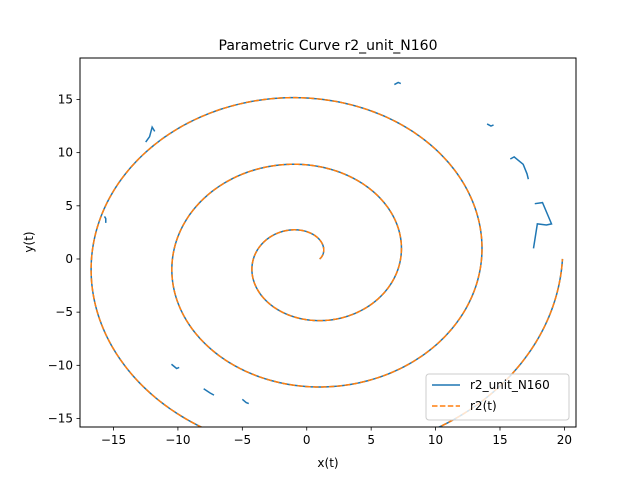 Image resolution: width=640 pixels, height=480 pixels. I want to click on x-tick-label: −5, so click(242, 440).